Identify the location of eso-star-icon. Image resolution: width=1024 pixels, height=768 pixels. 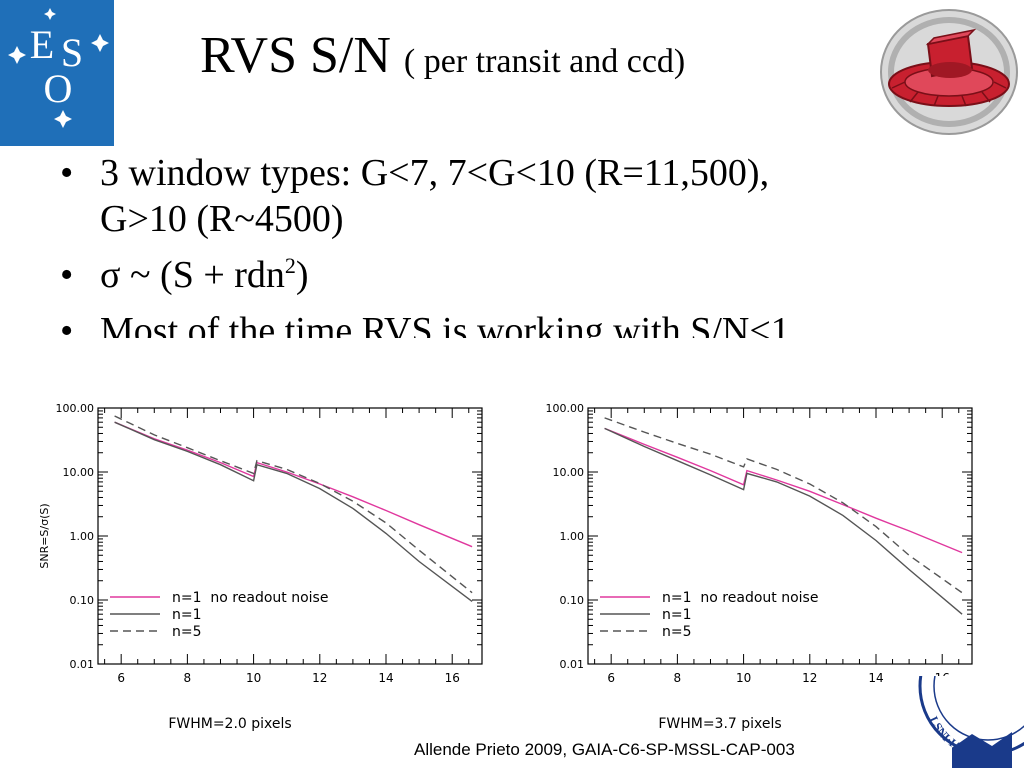
(58, 68).